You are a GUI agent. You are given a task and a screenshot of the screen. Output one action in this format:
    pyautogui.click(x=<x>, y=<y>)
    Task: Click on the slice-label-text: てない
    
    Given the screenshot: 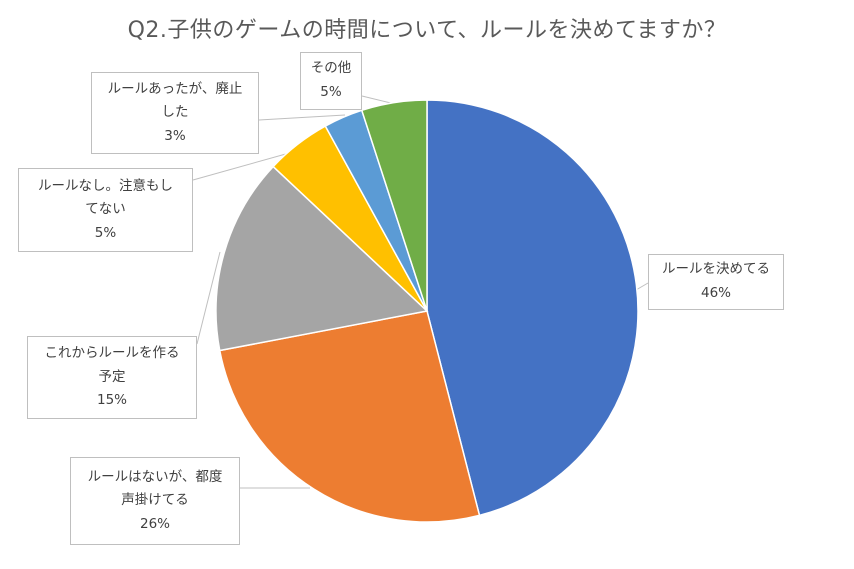 What is the action you would take?
    pyautogui.click(x=105, y=209)
    